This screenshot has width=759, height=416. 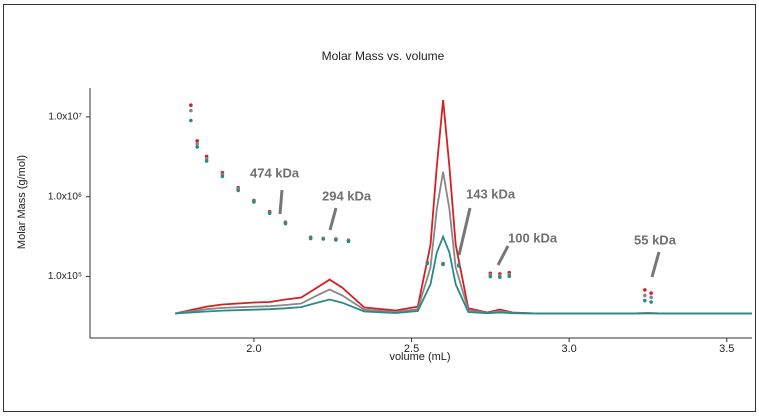 I want to click on x-tick-label: 2.0, so click(x=253, y=349).